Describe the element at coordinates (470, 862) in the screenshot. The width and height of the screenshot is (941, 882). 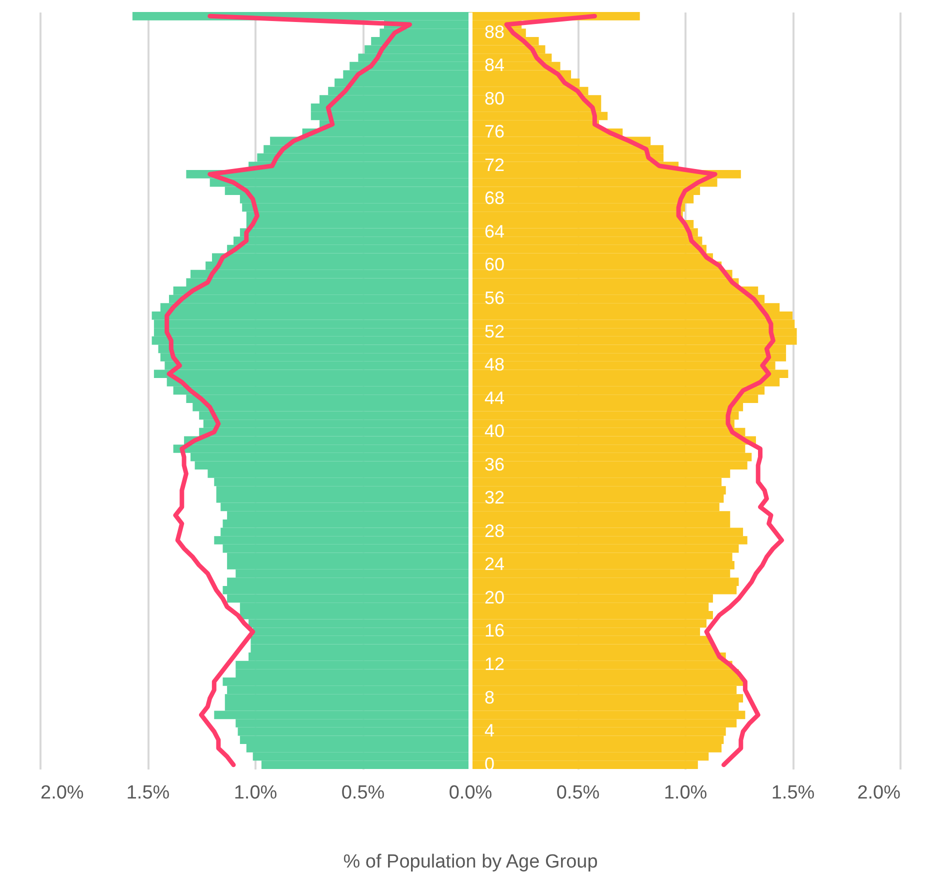
I see `x-axis-title: % of Population by Age Group` at that location.